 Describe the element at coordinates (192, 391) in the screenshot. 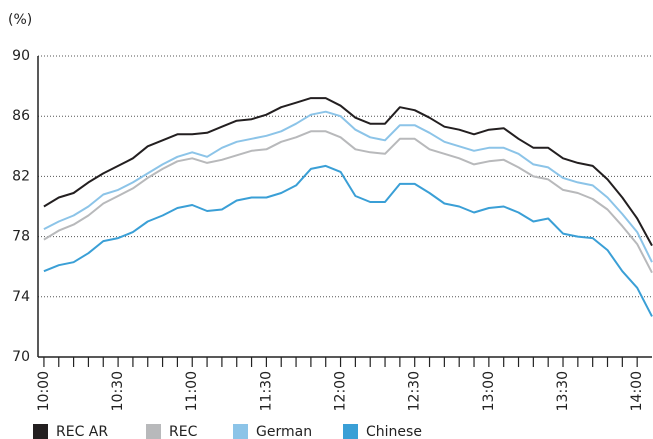

I see `x-tick-label: 11:00` at that location.